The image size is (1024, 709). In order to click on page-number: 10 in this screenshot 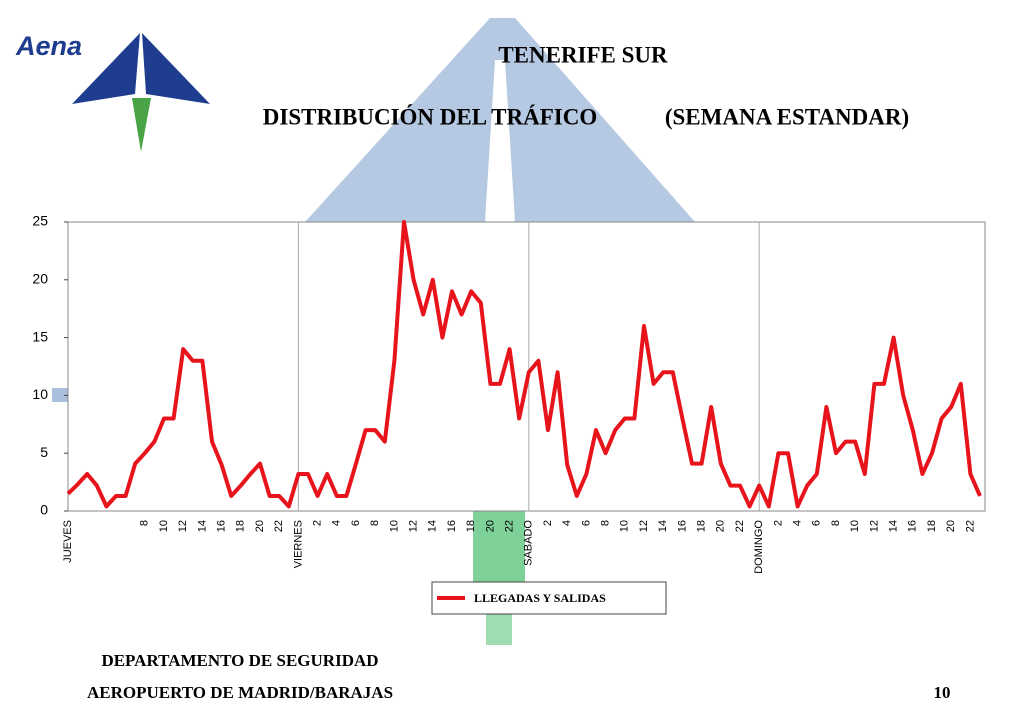, I will do `click(942, 692)`.